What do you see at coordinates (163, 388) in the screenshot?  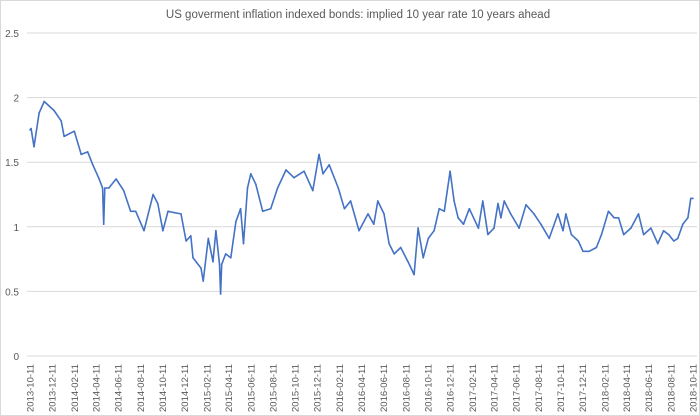 I see `x-tick-label: 2014-10-11` at bounding box center [163, 388].